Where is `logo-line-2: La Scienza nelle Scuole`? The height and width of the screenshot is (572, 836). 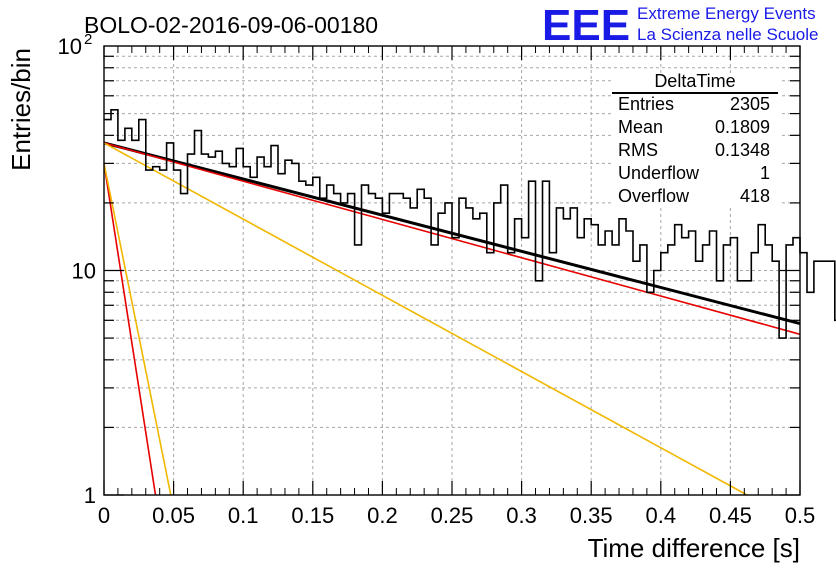 logo-line-2: La Scienza nelle Scuole is located at coordinates (727, 34).